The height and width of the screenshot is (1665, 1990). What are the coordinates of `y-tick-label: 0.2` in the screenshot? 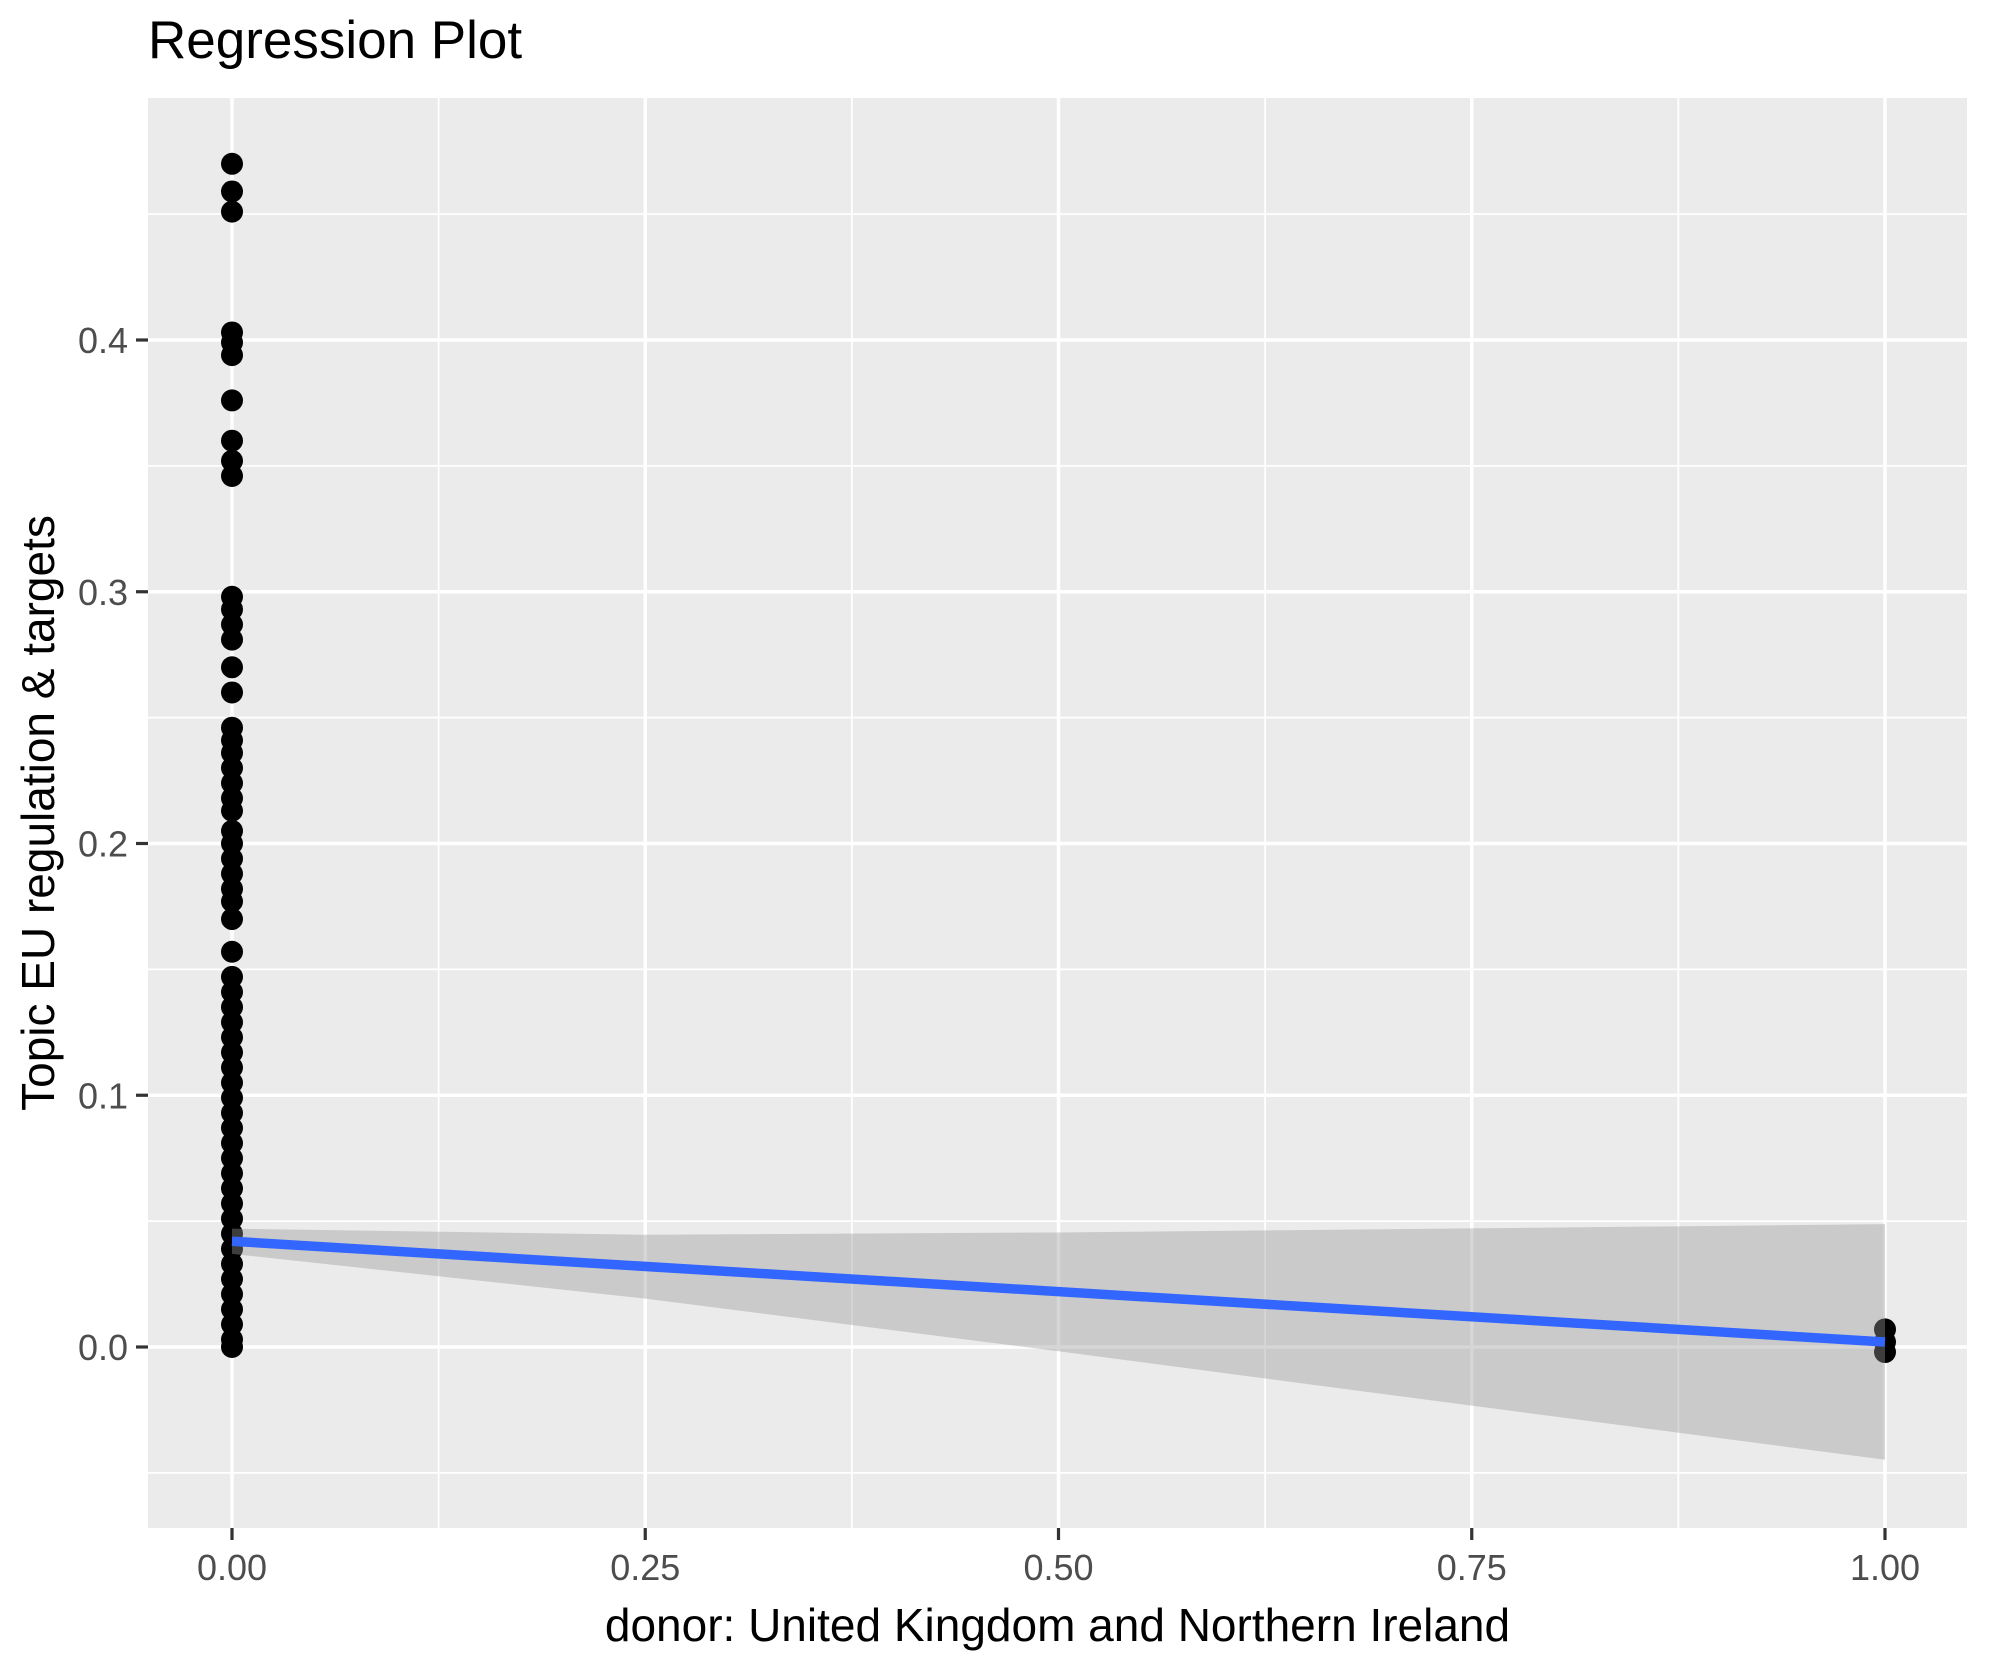 It's located at (103, 844).